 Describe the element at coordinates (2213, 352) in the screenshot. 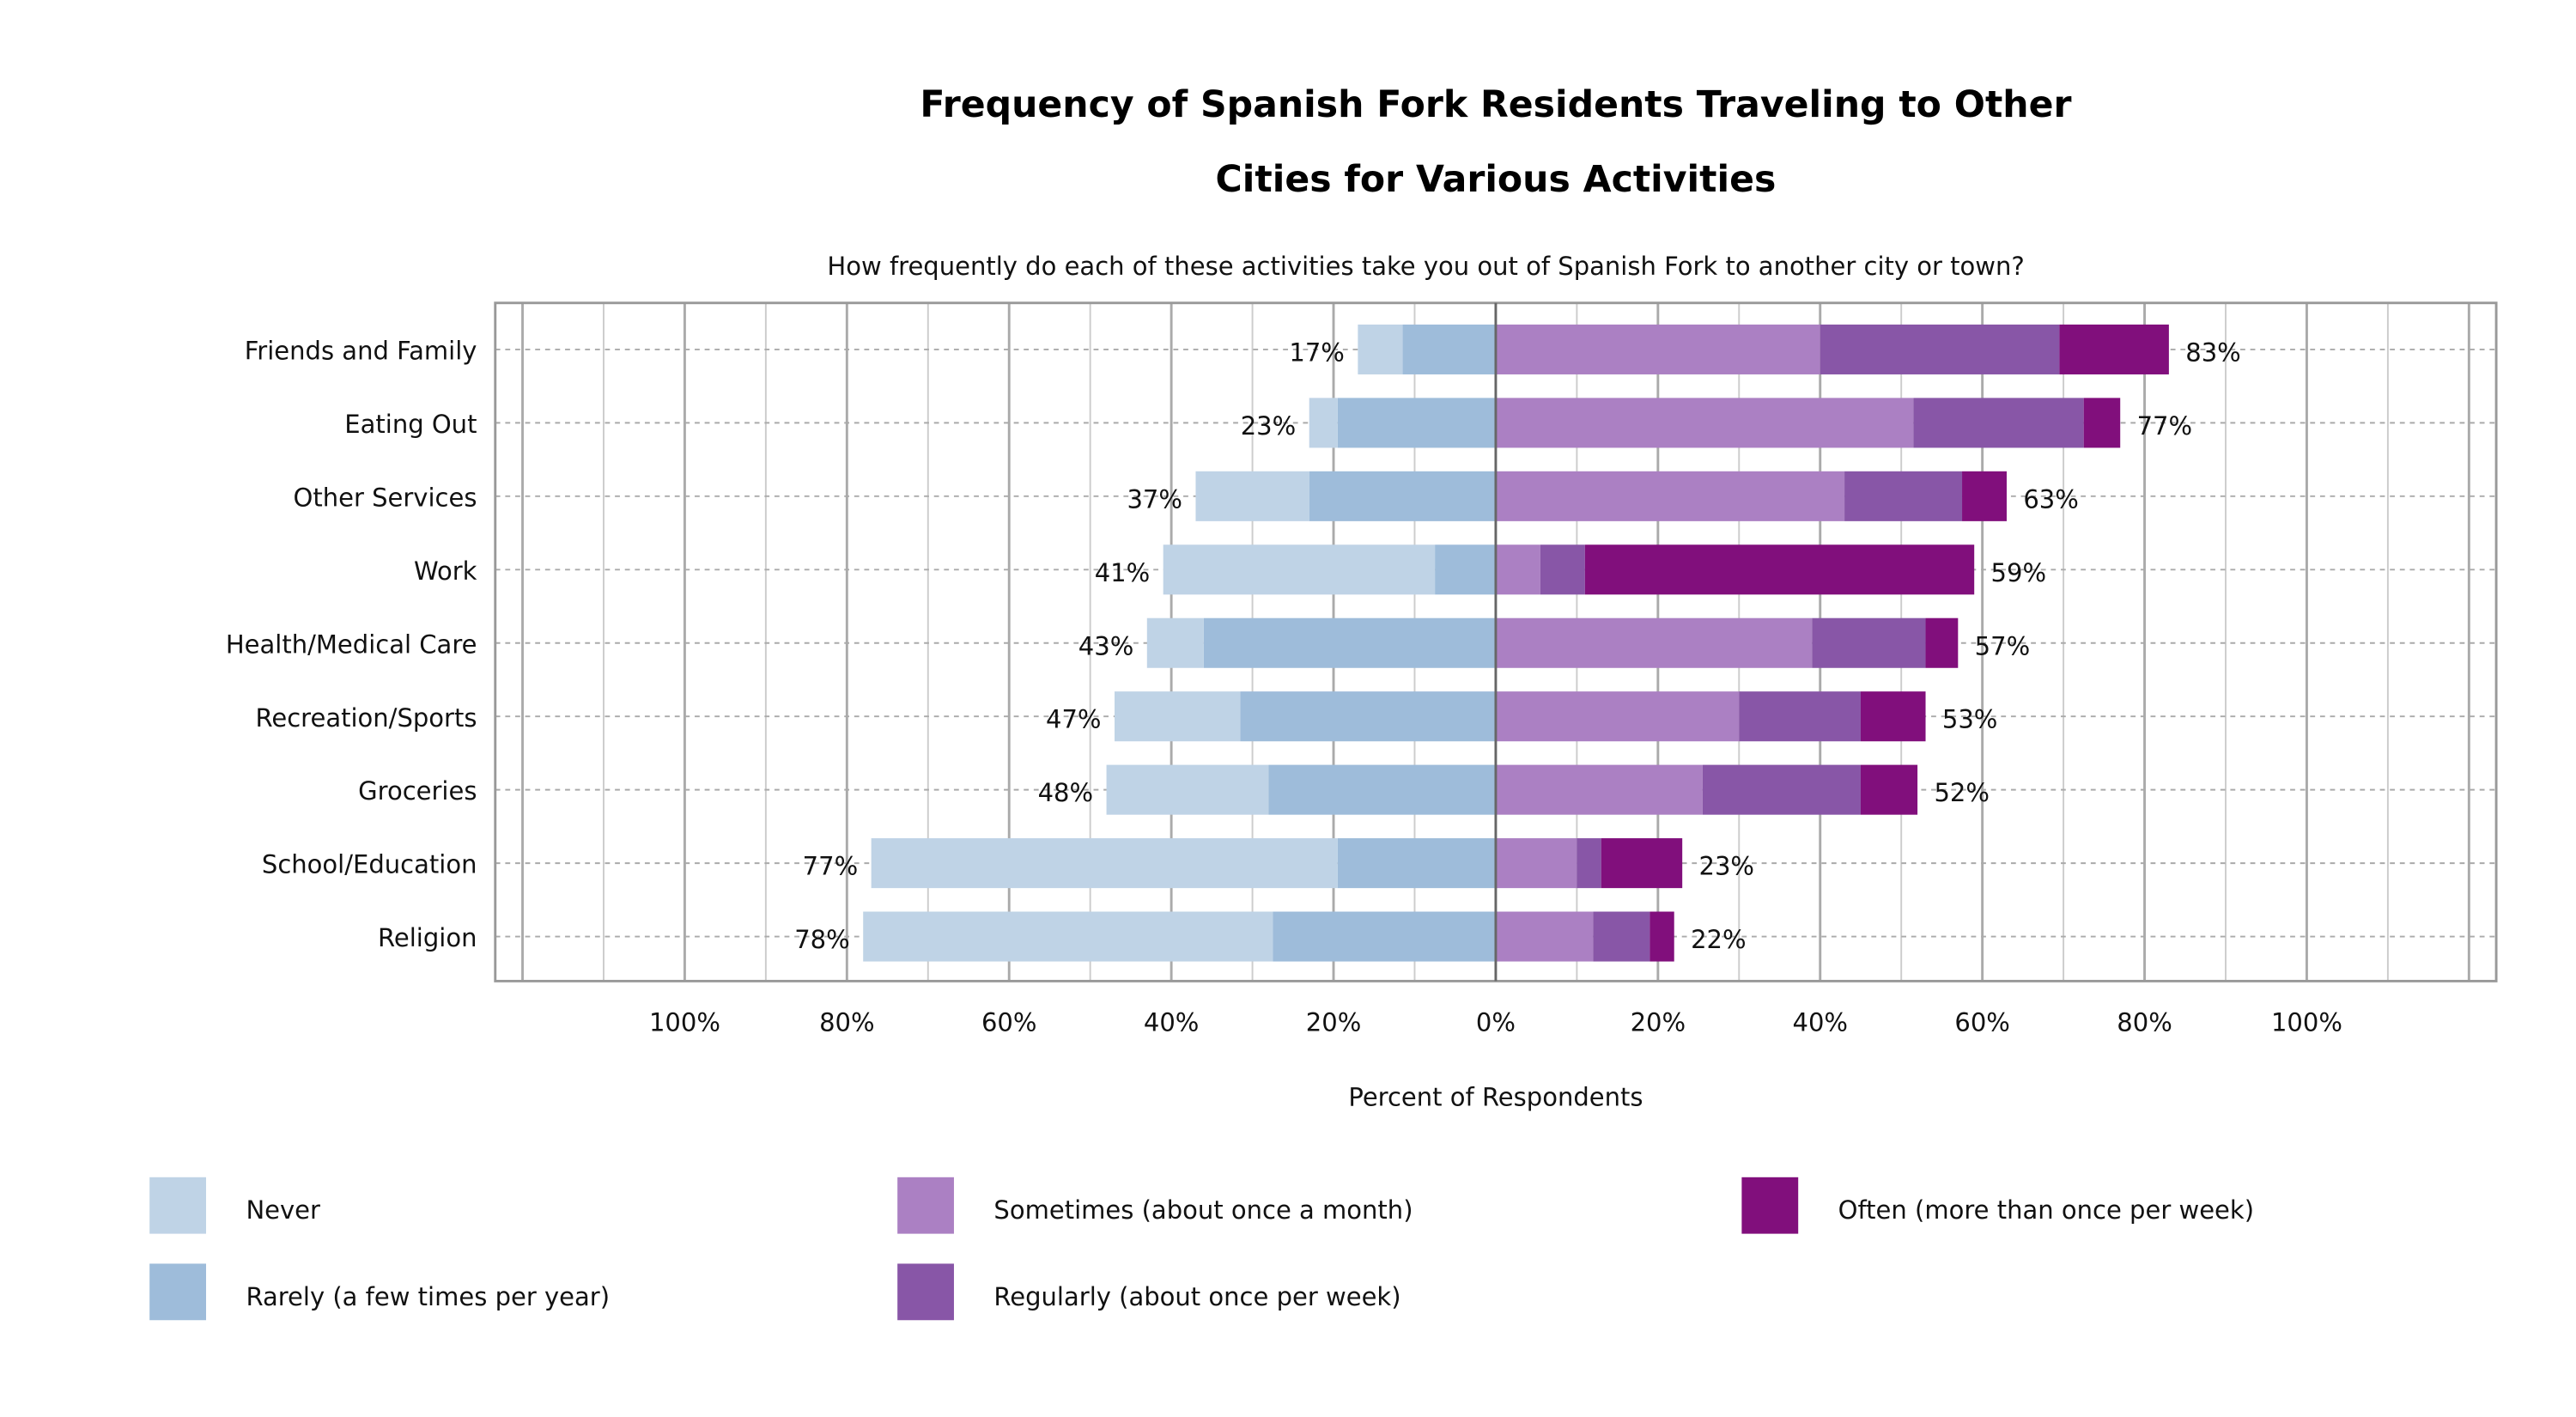

I see `positive-total-label: 83%` at that location.